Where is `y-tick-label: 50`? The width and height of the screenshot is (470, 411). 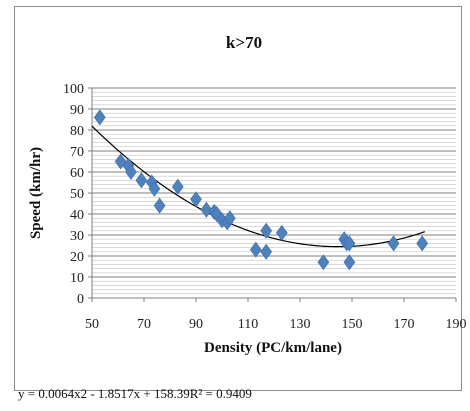
y-tick-label: 50 is located at coordinates (77, 194).